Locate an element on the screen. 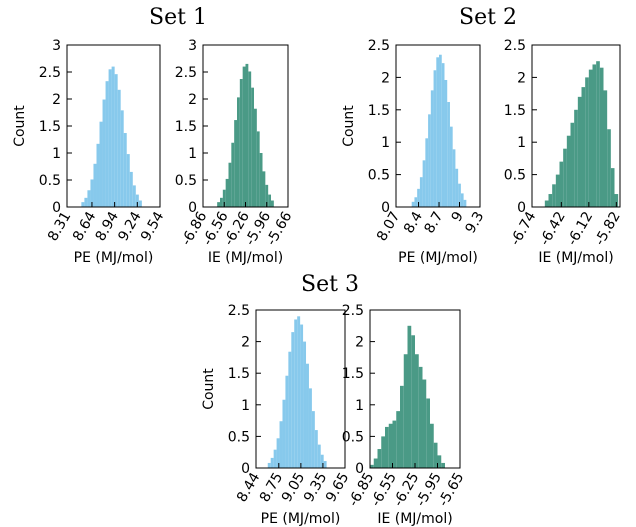 The image size is (636, 527). x-tick-label: 8.31 is located at coordinates (59, 226).